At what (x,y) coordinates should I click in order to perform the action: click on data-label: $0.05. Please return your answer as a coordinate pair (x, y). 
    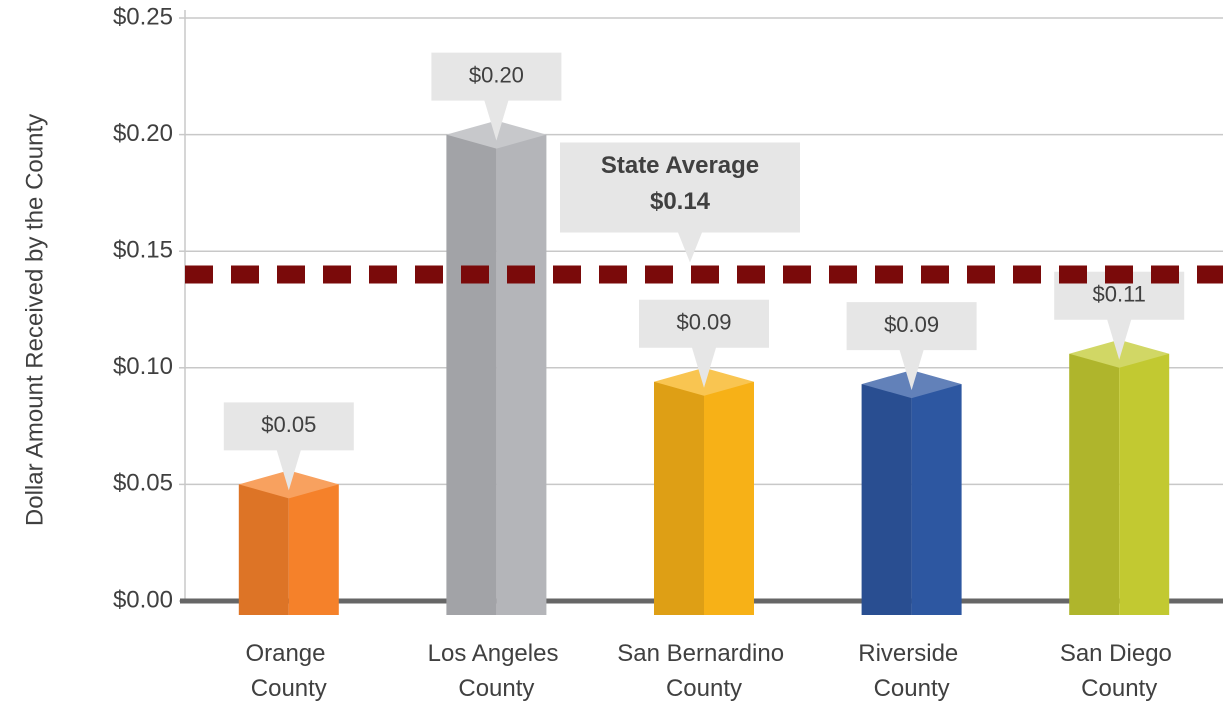
    Looking at the image, I should click on (288, 424).